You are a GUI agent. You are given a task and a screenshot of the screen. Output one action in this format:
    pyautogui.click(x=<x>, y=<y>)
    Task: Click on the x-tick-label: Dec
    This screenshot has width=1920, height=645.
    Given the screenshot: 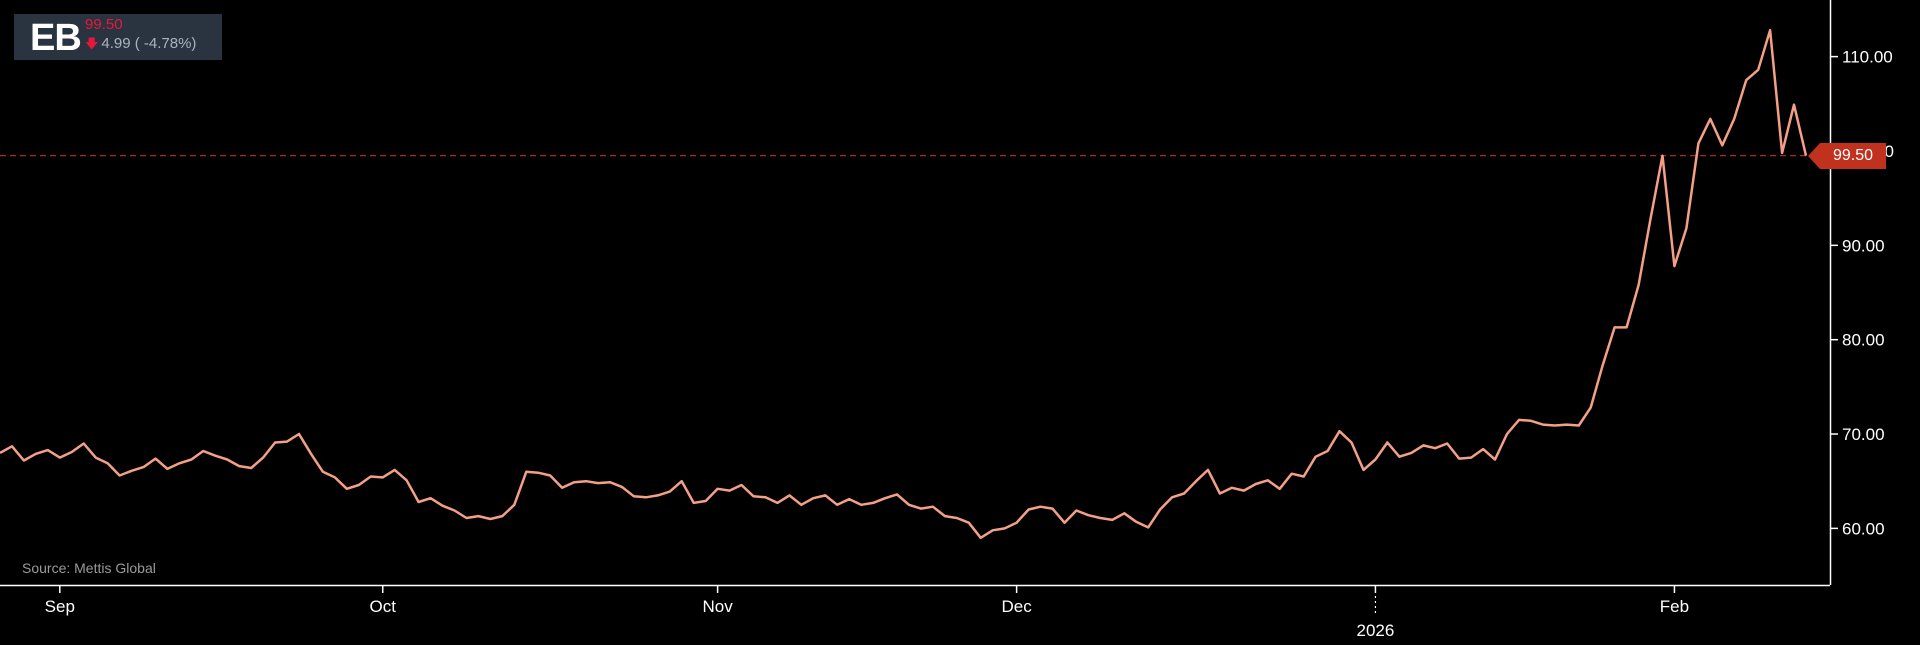 What is the action you would take?
    pyautogui.click(x=1017, y=606)
    